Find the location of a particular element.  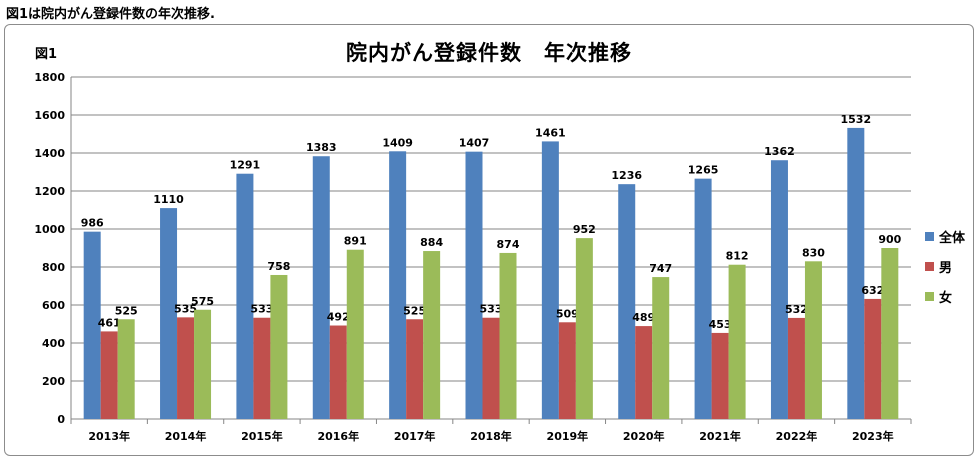

data-label: 830 is located at coordinates (813, 252).